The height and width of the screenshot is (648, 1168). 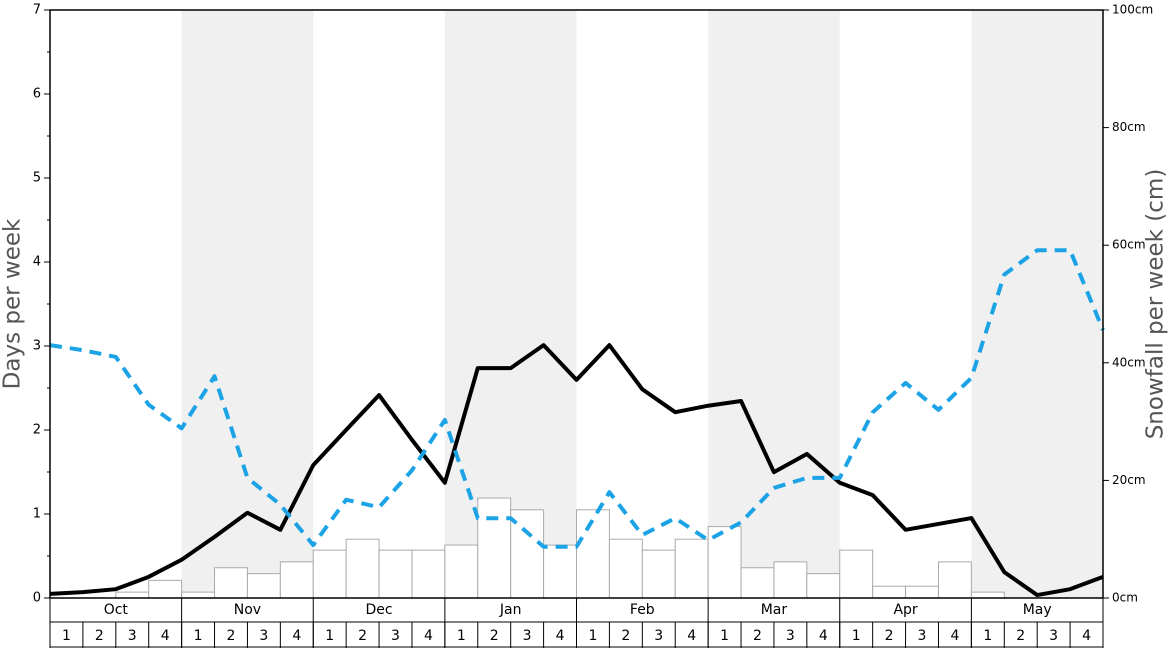 What do you see at coordinates (905, 610) in the screenshot?
I see `month-label: Apr` at bounding box center [905, 610].